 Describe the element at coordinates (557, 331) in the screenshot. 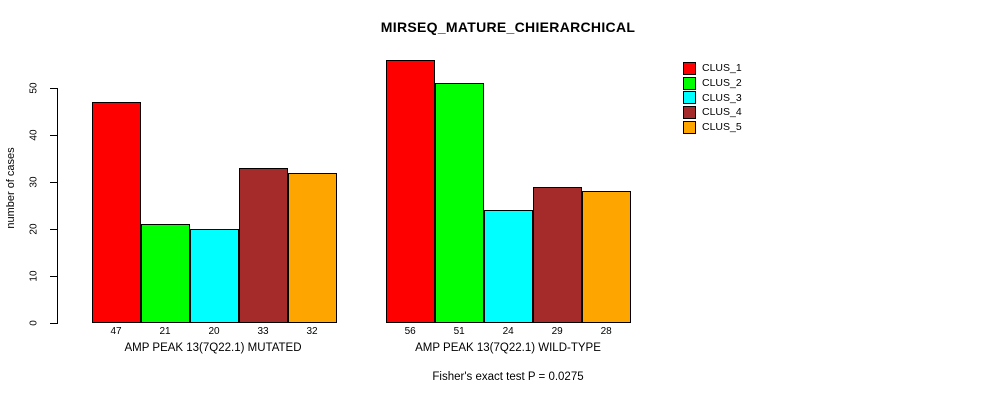

I see `bar-value-label: 29` at that location.